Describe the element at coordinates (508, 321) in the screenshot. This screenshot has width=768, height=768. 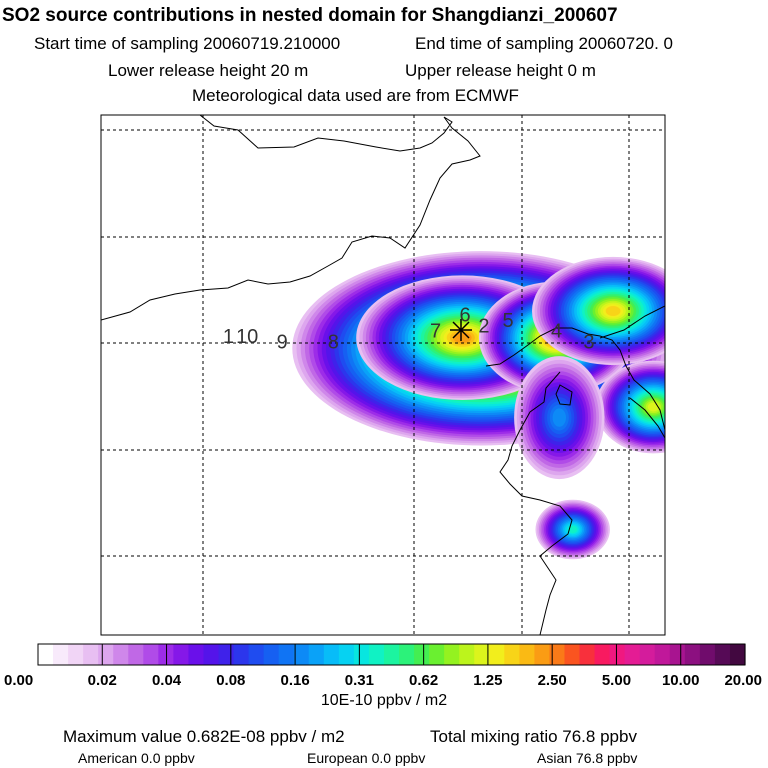
I see `trajectory-label: 5` at that location.